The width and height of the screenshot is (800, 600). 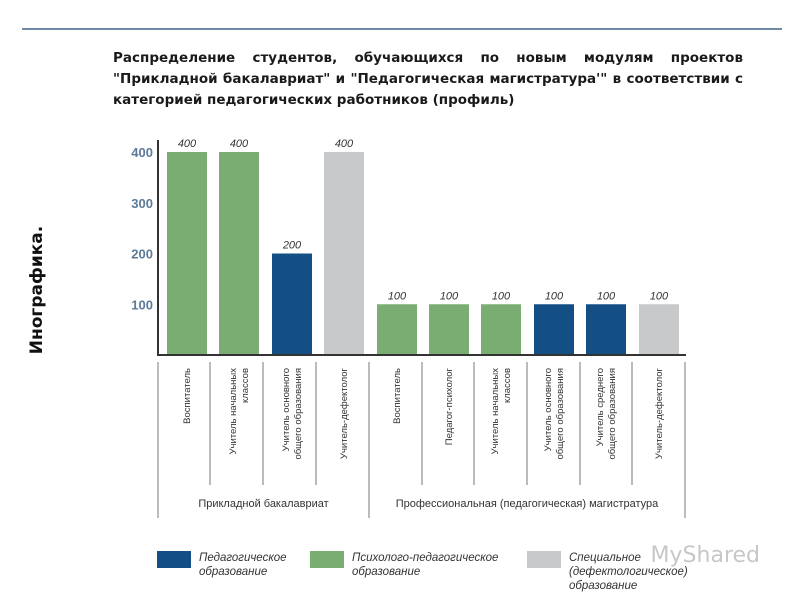 What do you see at coordinates (243, 558) in the screenshot?
I see `legend-label: Педагогическое` at bounding box center [243, 558].